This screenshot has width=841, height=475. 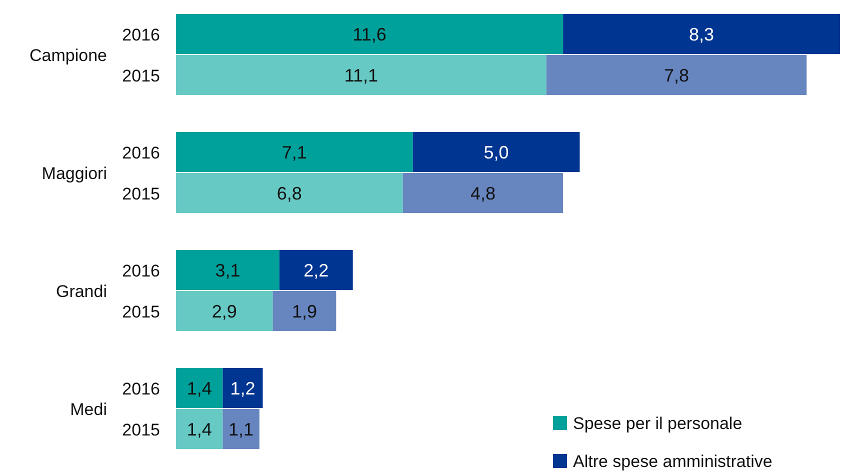 What do you see at coordinates (677, 76) in the screenshot?
I see `data-label: 7,8` at bounding box center [677, 76].